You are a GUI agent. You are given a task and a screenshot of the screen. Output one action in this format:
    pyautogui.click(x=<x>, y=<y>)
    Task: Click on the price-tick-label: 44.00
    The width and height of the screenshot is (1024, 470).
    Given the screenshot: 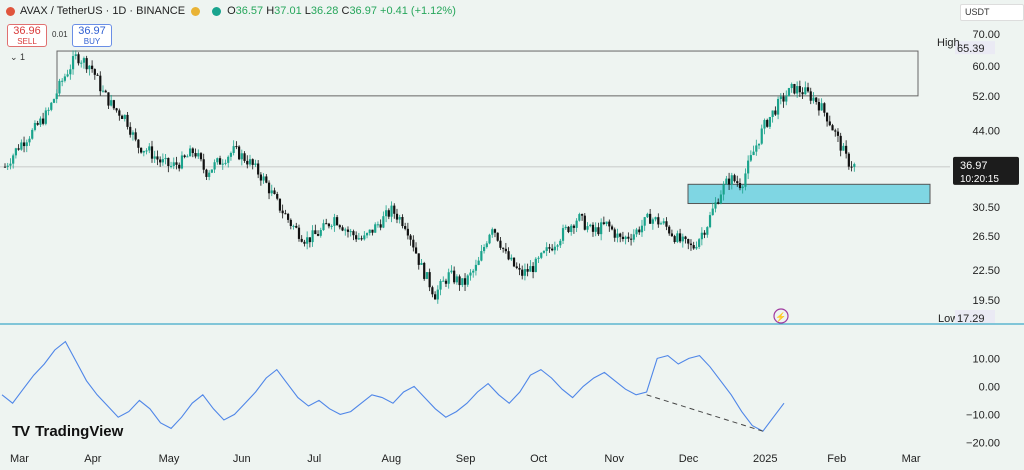 What is the action you would take?
    pyautogui.click(x=986, y=132)
    